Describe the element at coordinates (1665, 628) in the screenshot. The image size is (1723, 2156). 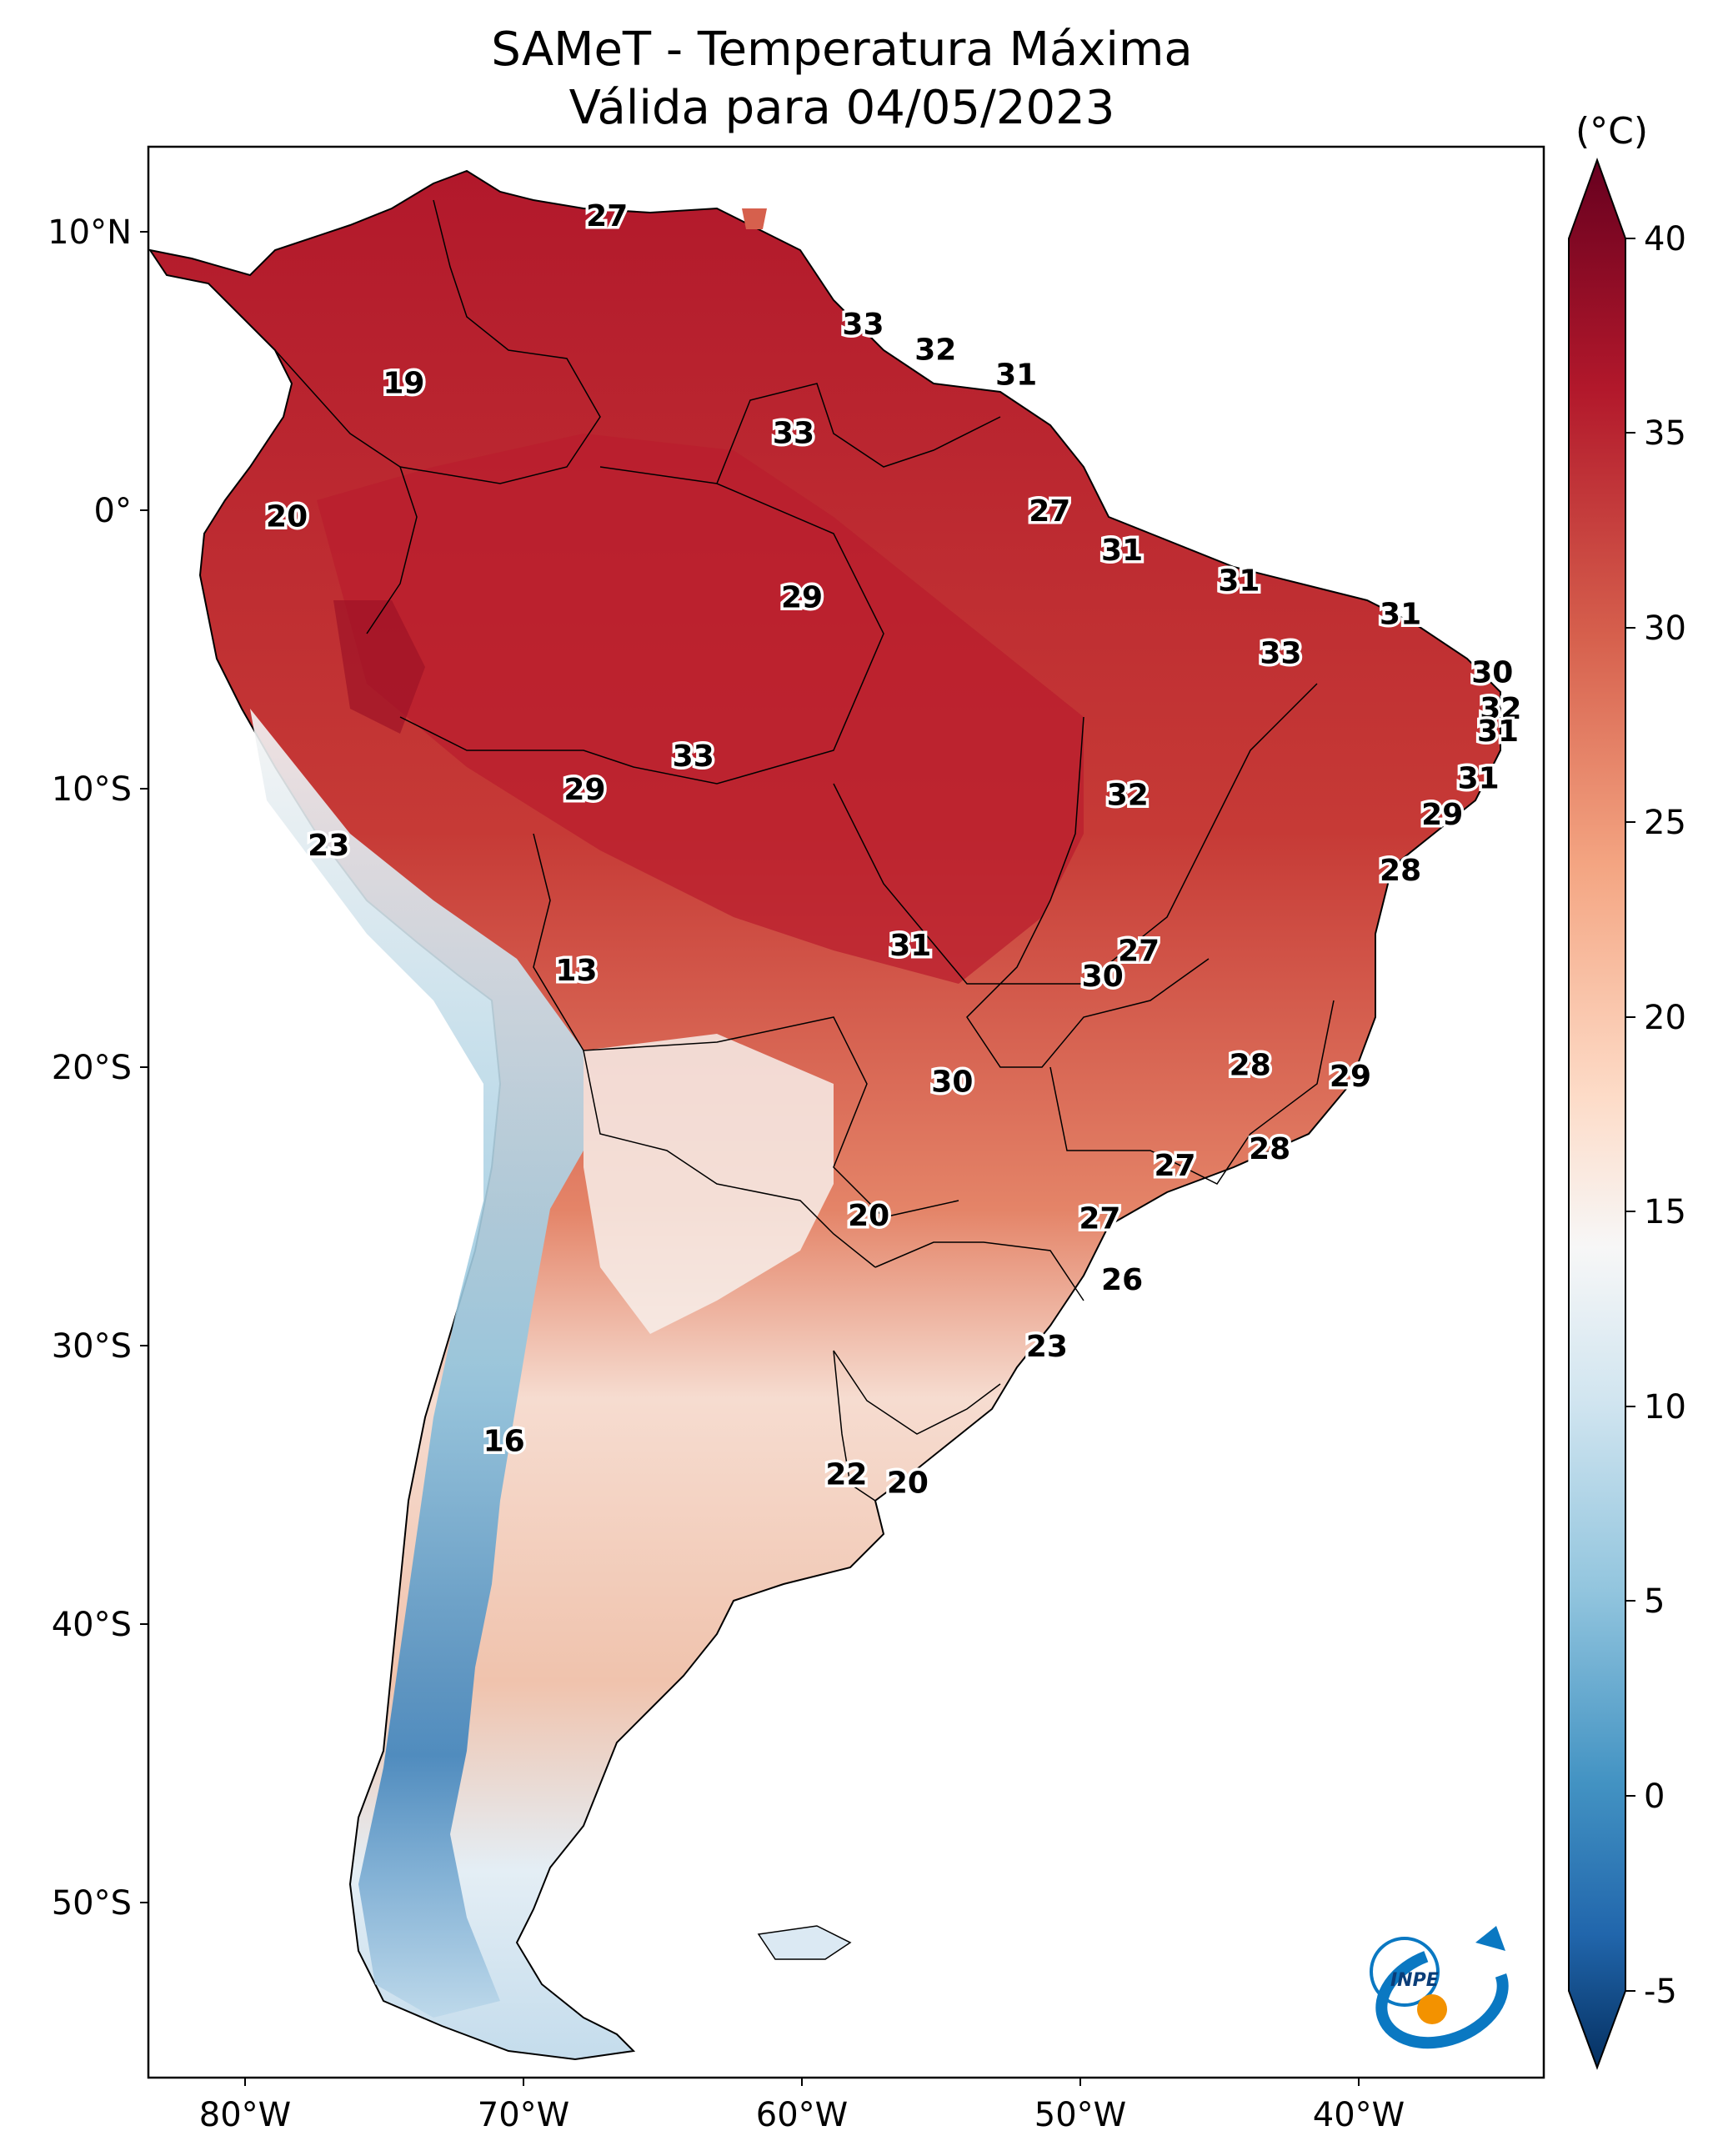
I see `colorbar-tick-30: 30` at that location.